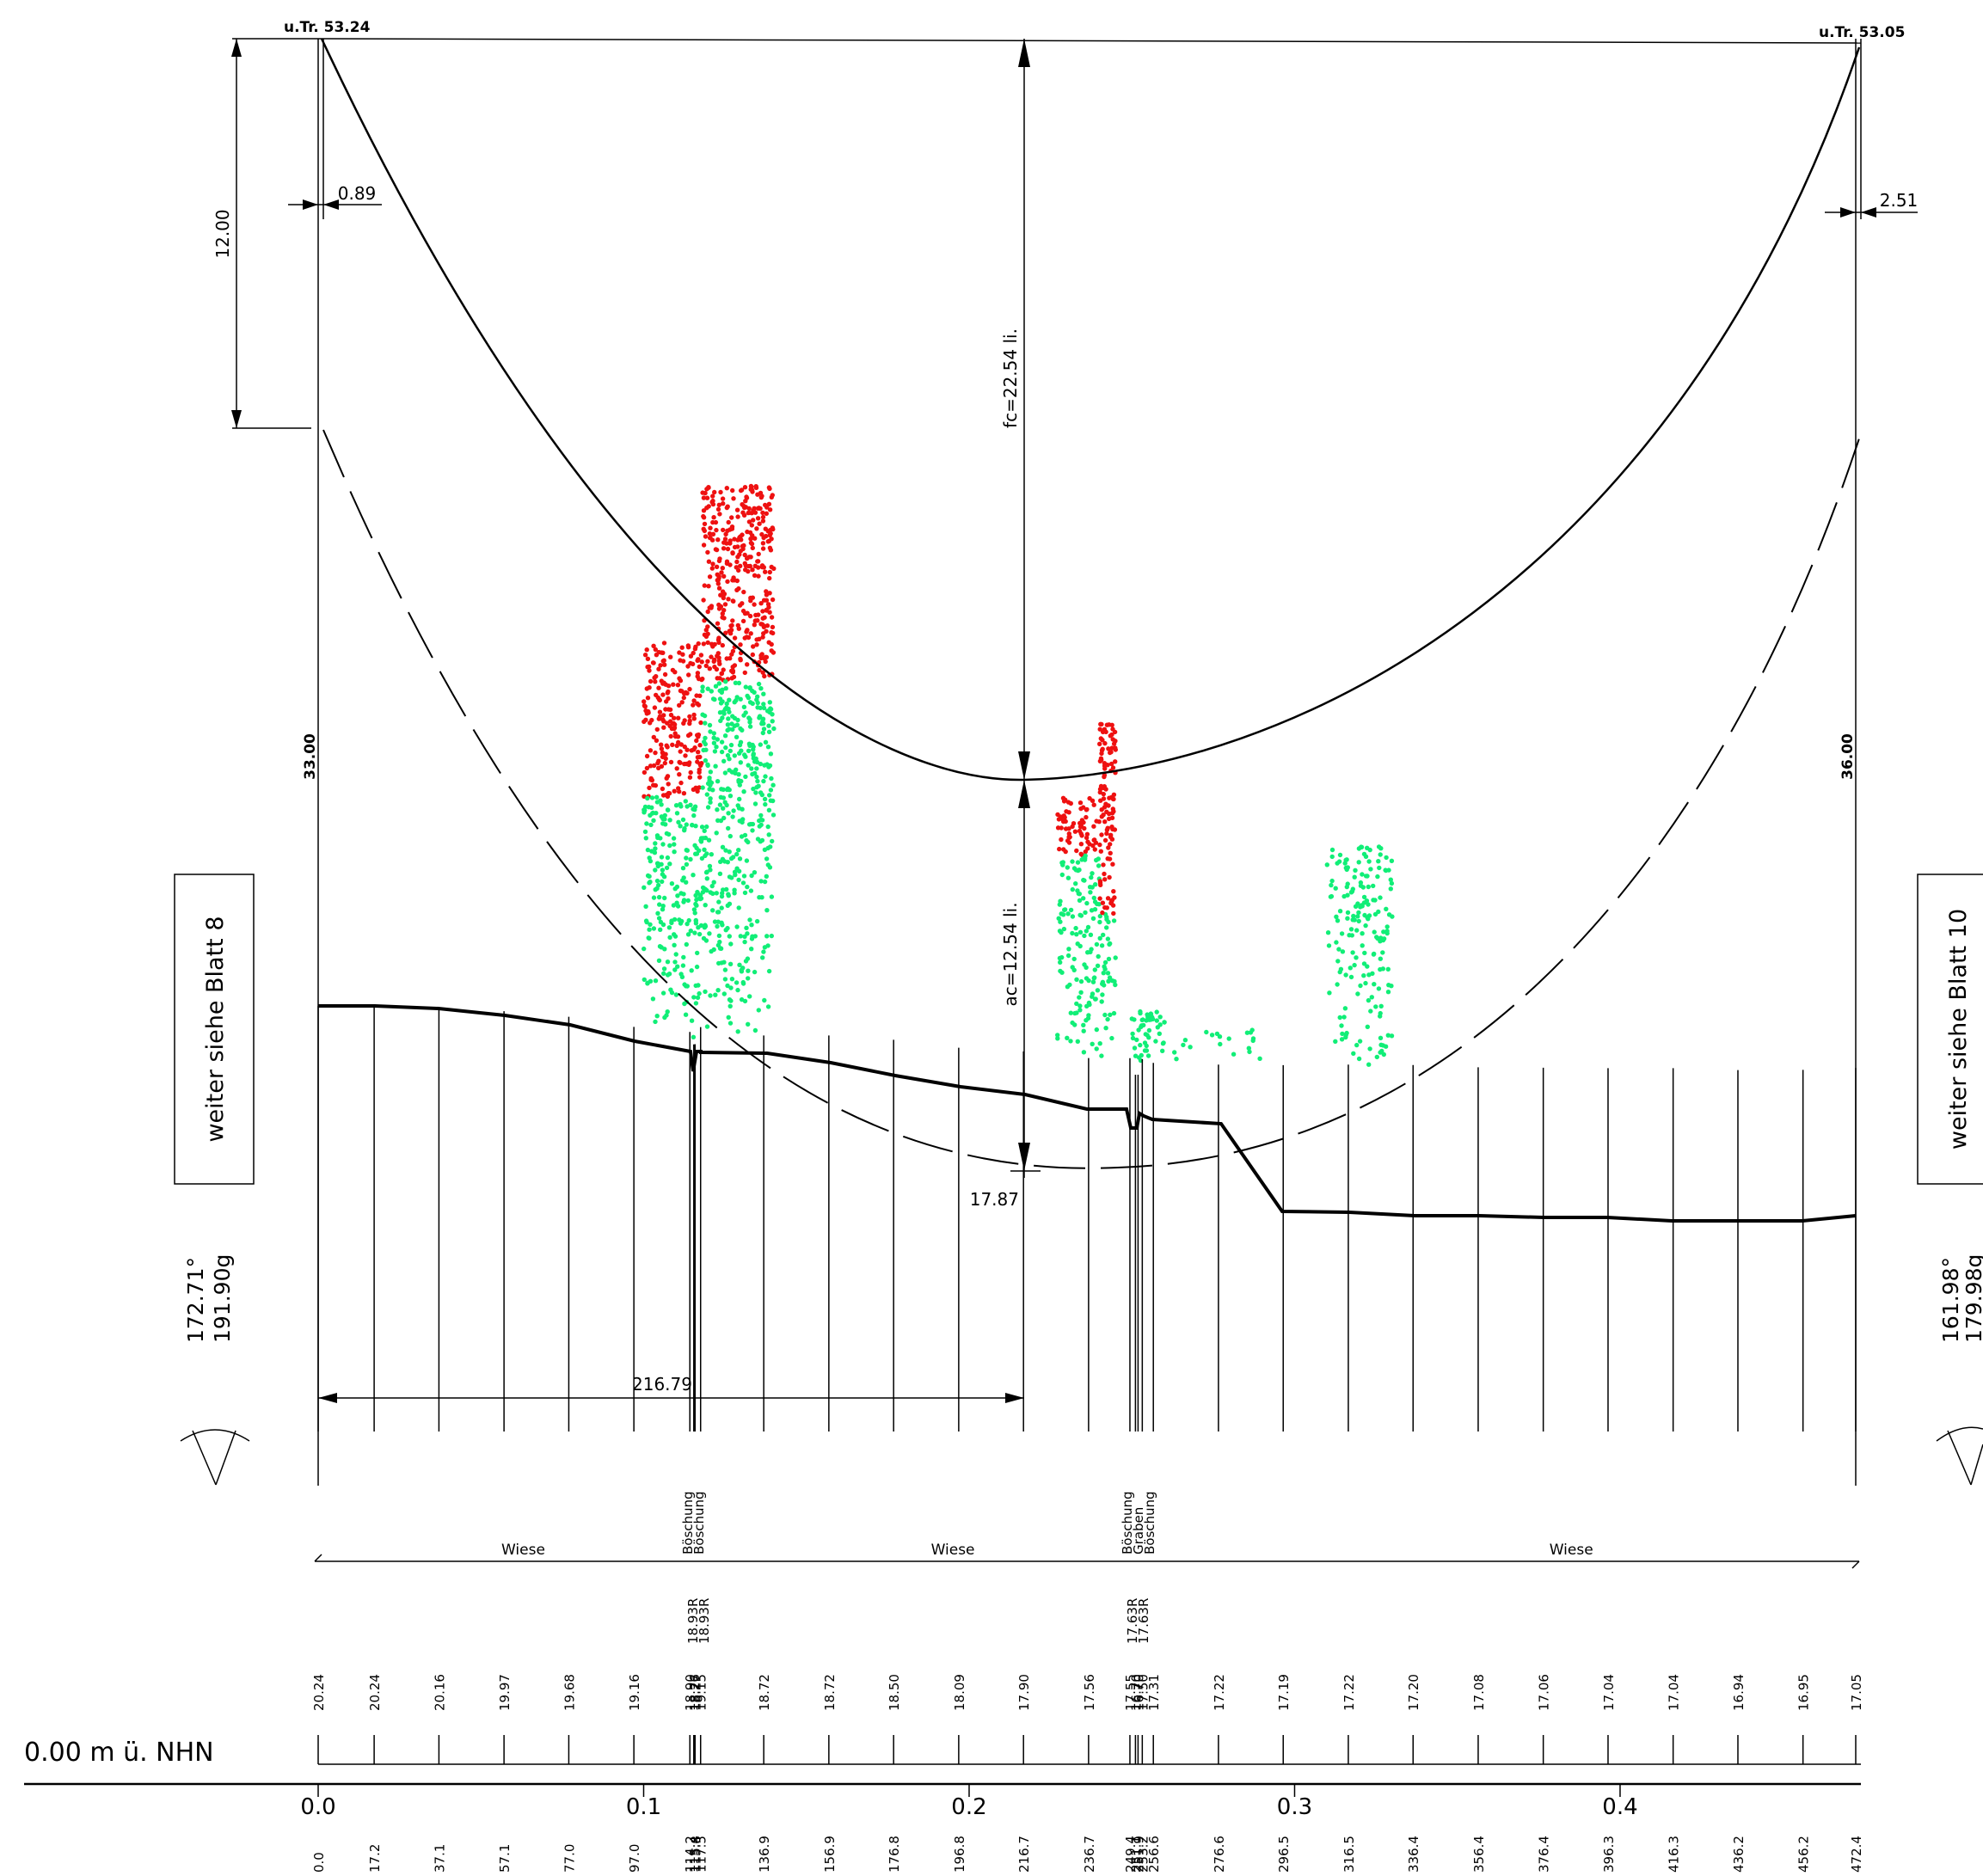 This screenshot has height=1876, width=1983. I want to click on sag-dimension: fc=22.54 li. ac=12.54 li. 17.87, so click(1005, 624).